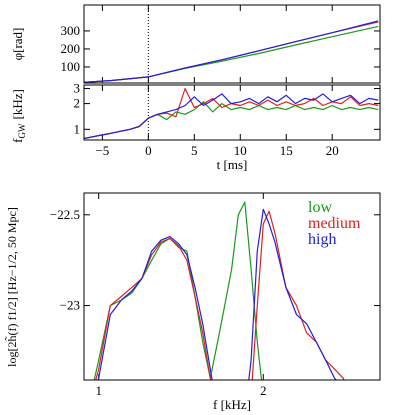 This screenshot has width=415, height=415. What do you see at coordinates (22, 130) in the screenshot?
I see `y-axis-label-part: GW` at bounding box center [22, 130].